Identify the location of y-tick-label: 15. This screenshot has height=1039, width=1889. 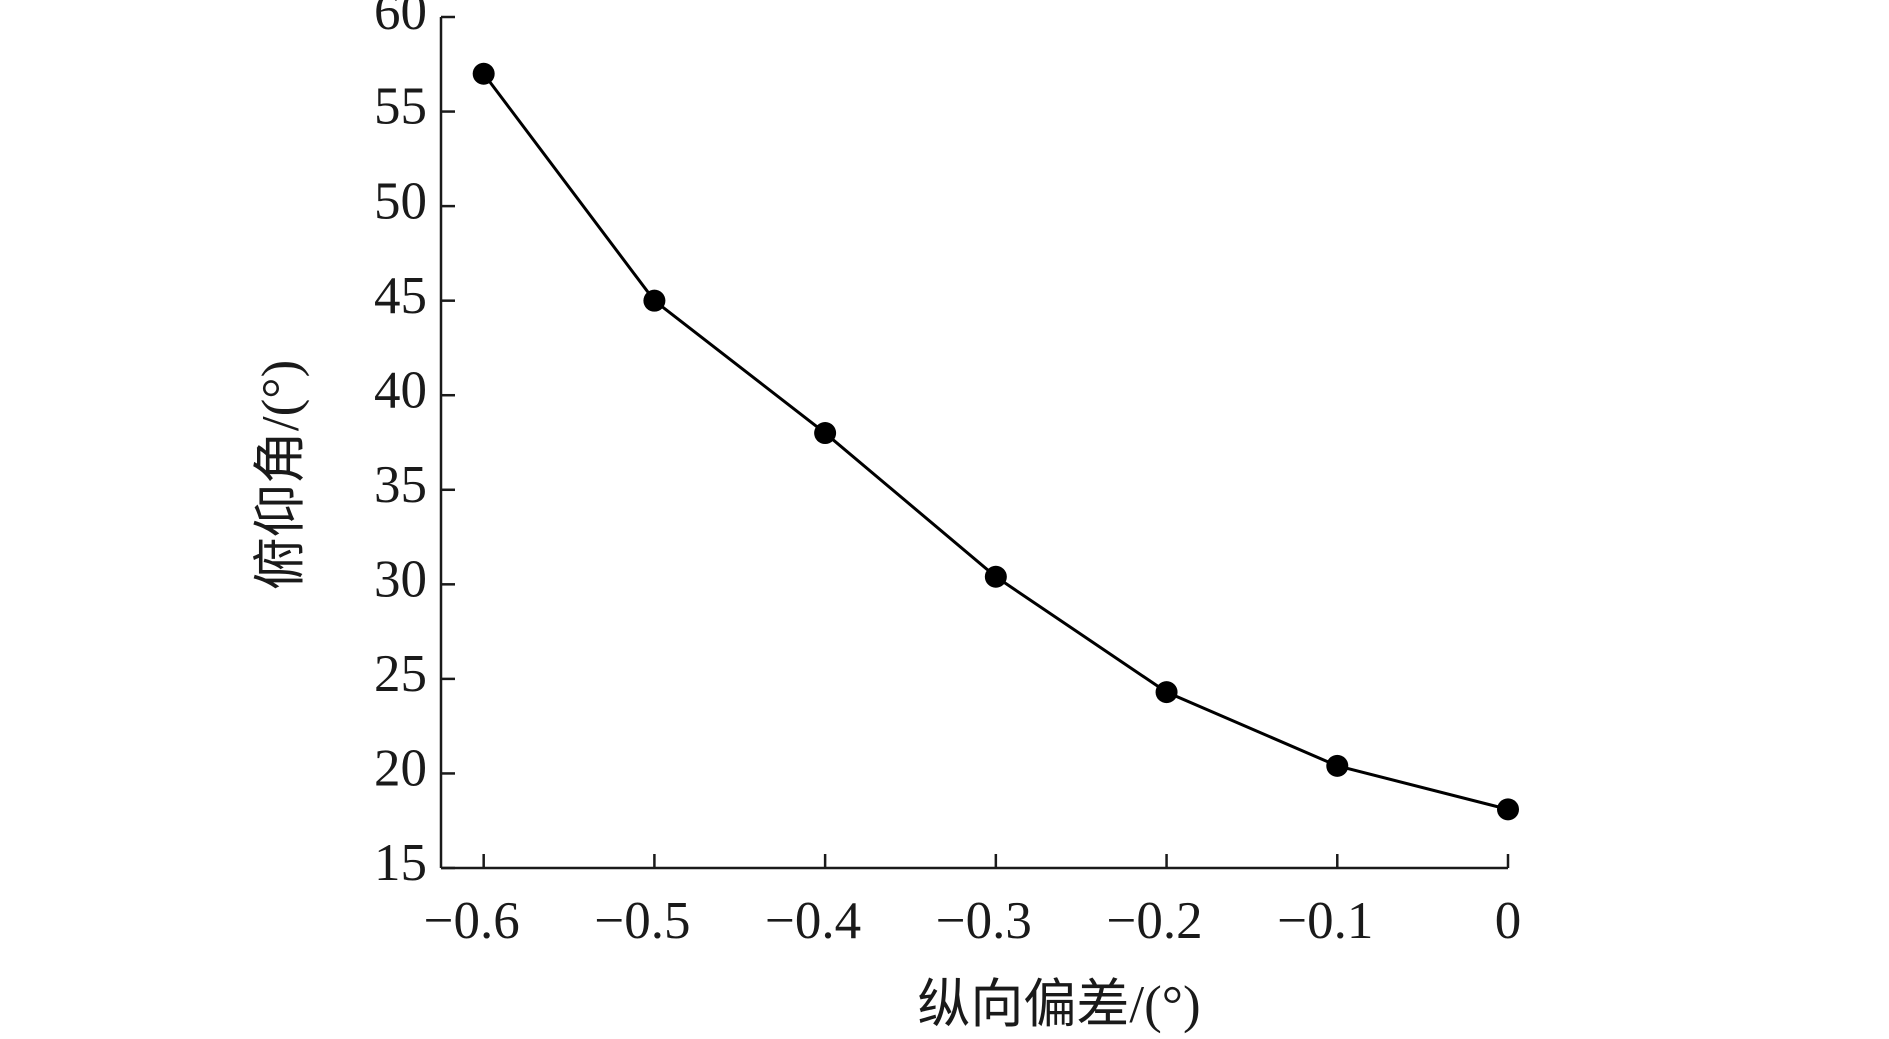
(400, 863).